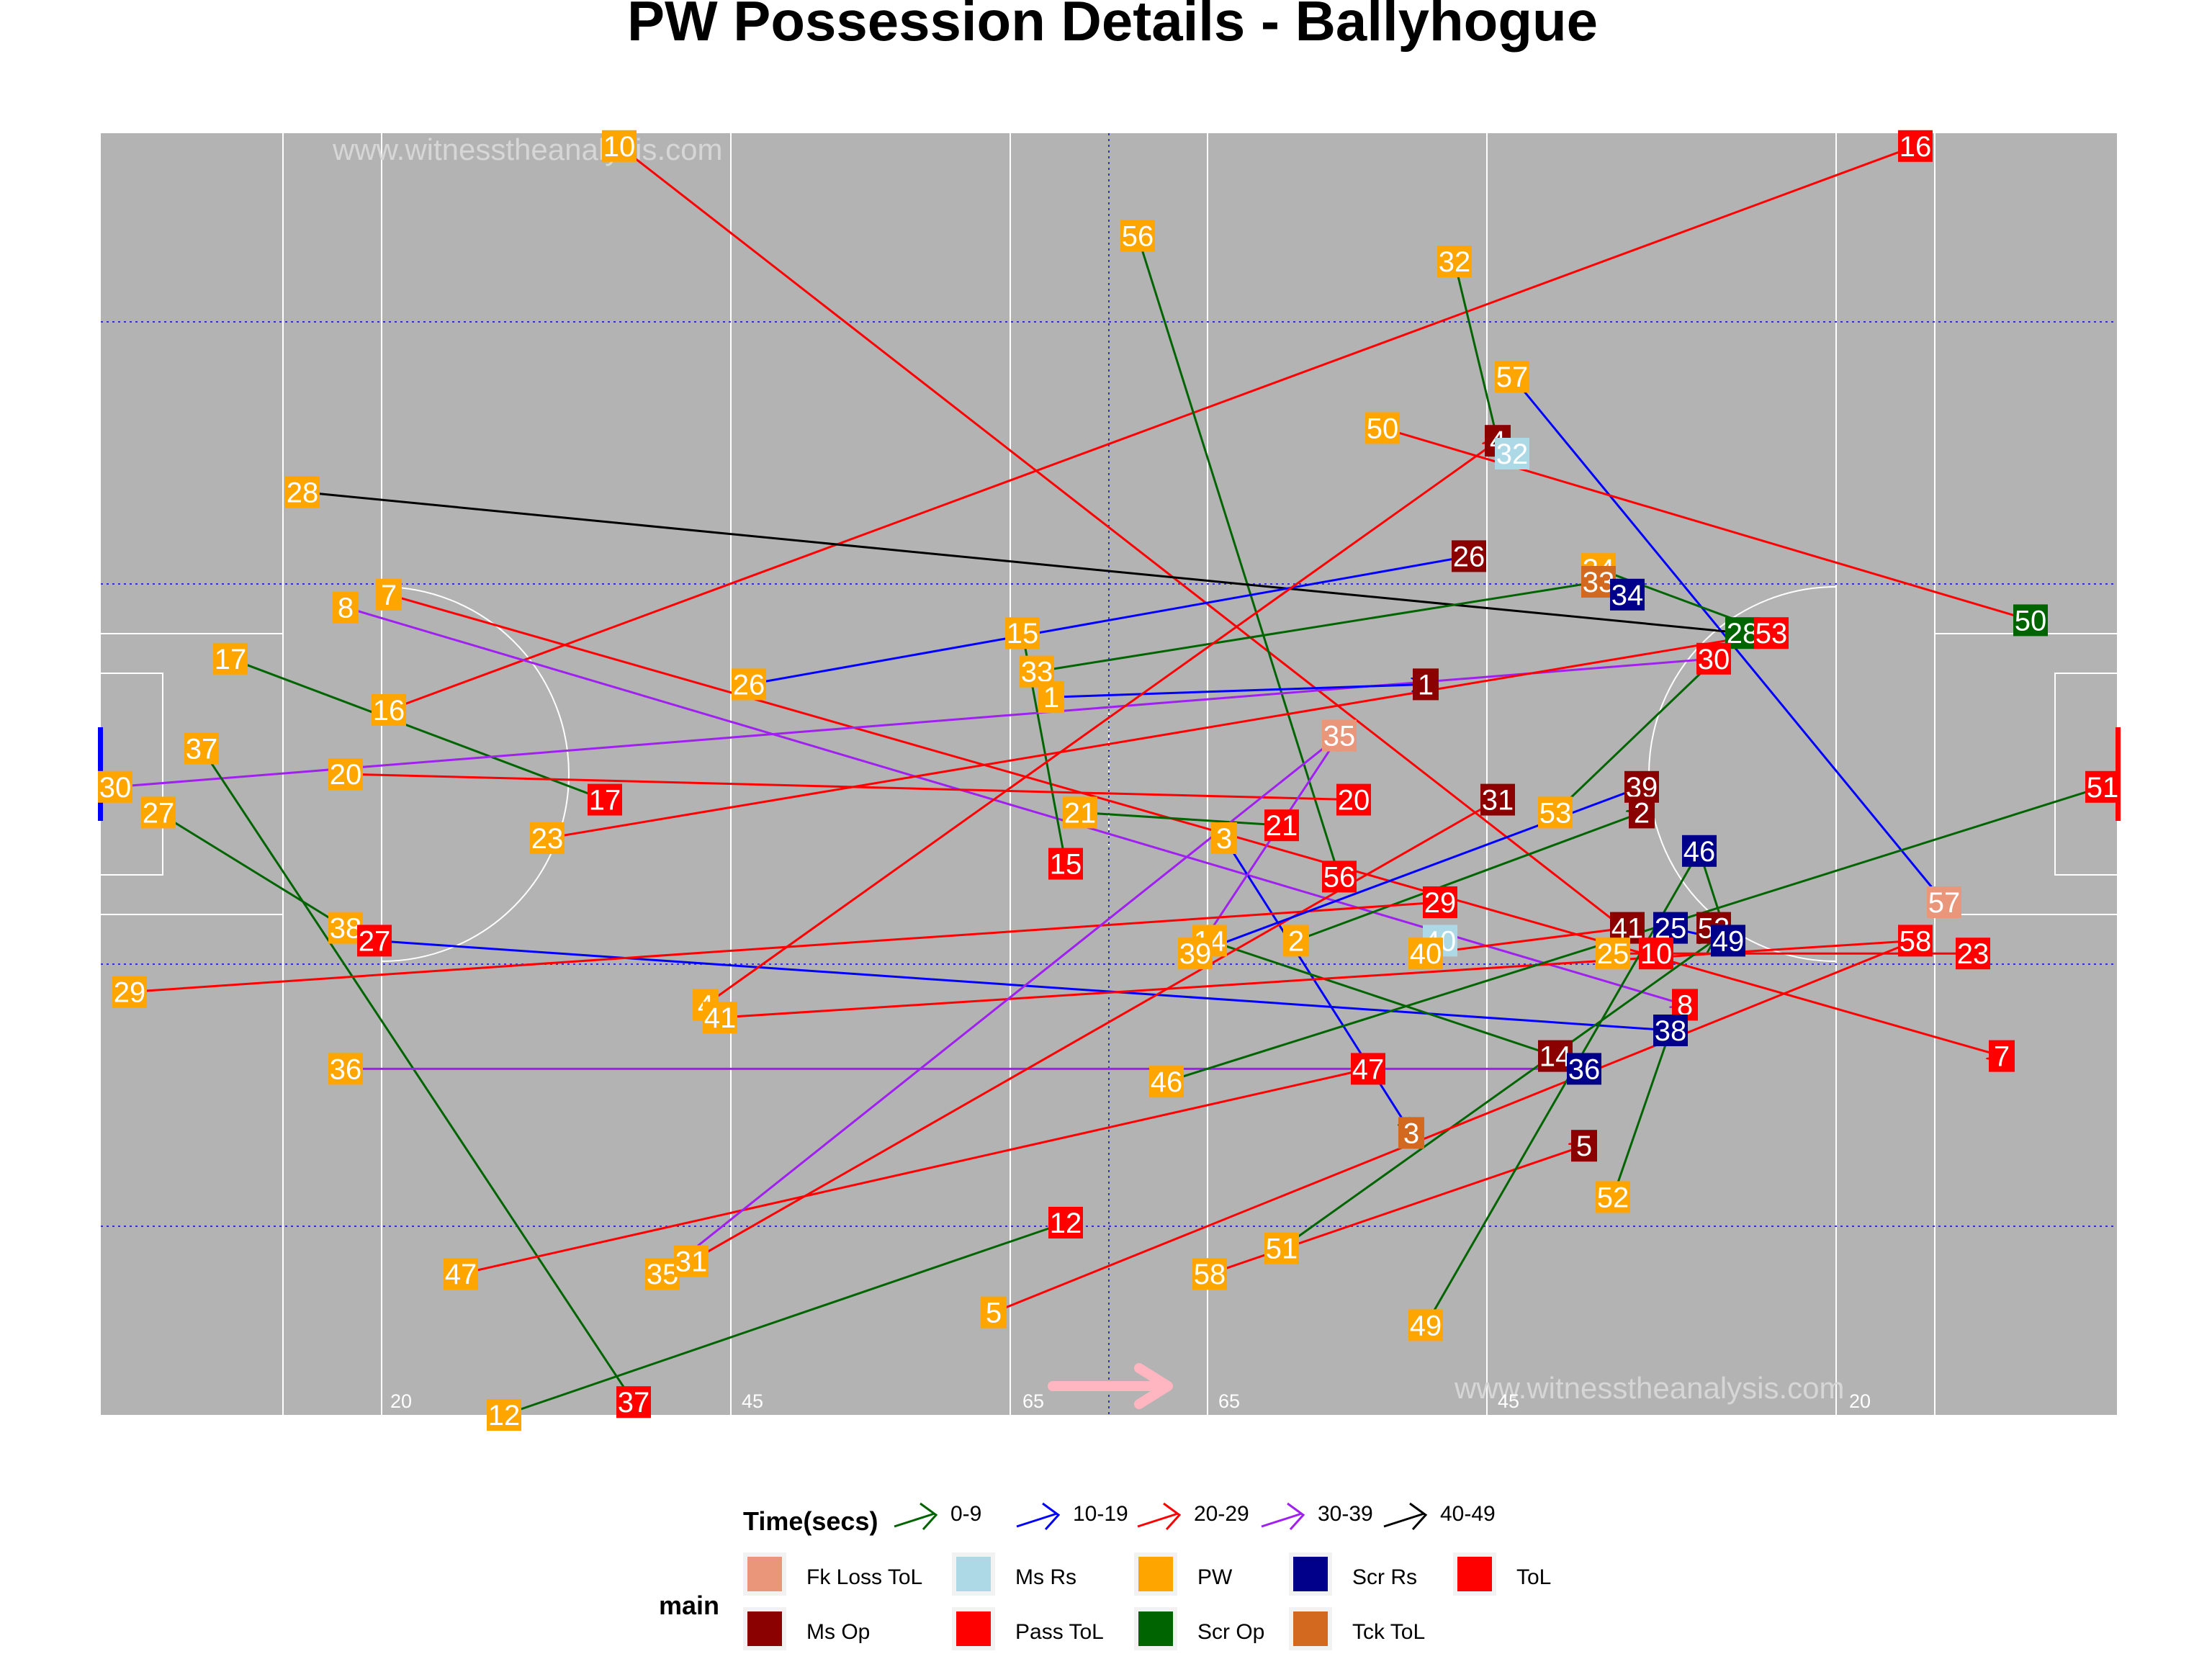 The image size is (2212, 1659). What do you see at coordinates (1512, 377) in the screenshot?
I see `event-label: 57` at bounding box center [1512, 377].